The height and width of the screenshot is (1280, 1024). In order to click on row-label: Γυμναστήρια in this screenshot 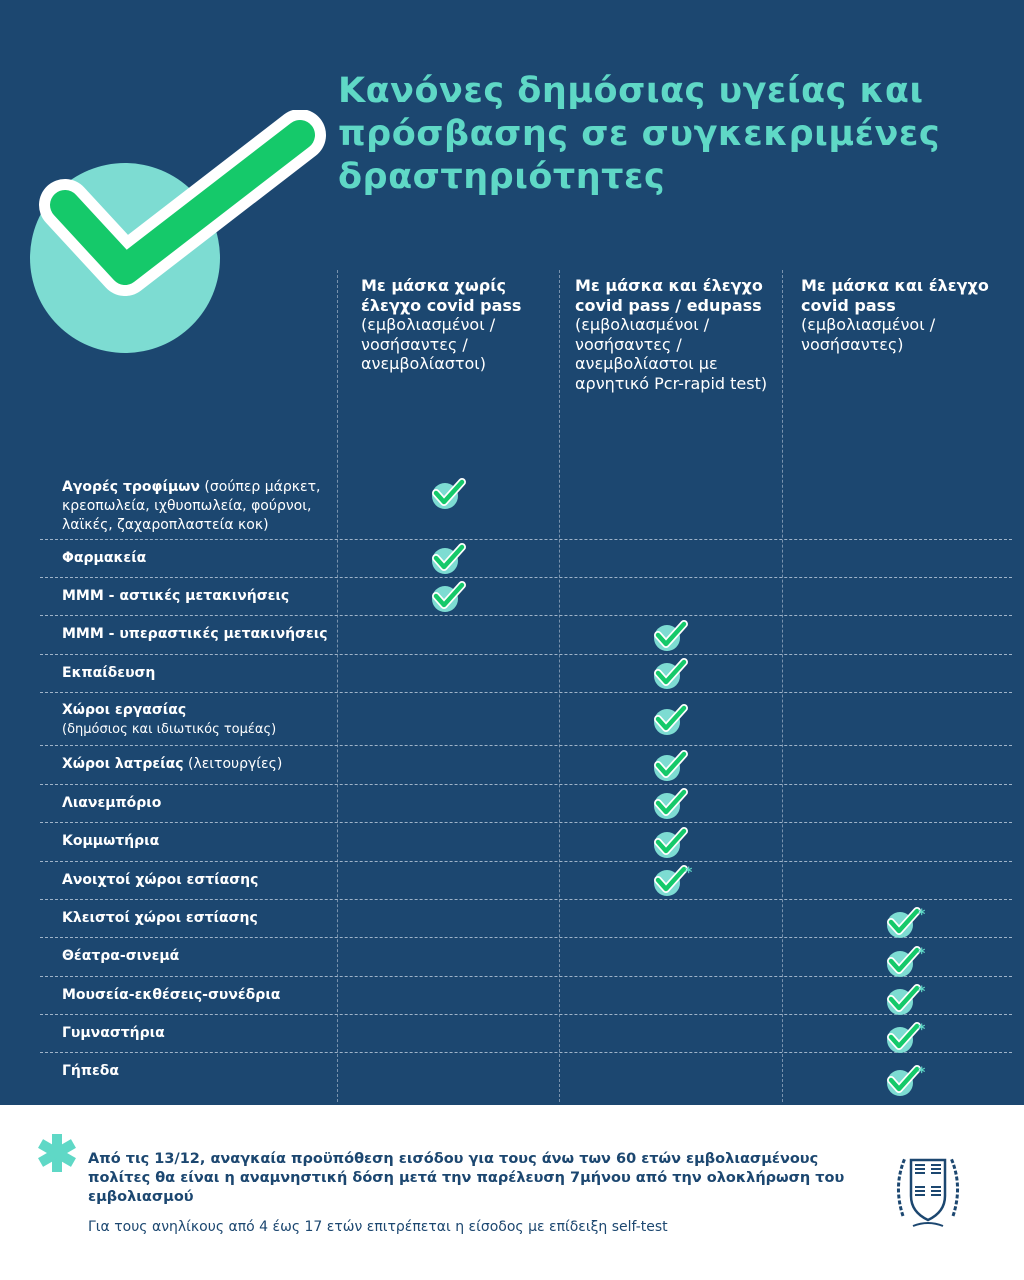, I will do `click(197, 1033)`.